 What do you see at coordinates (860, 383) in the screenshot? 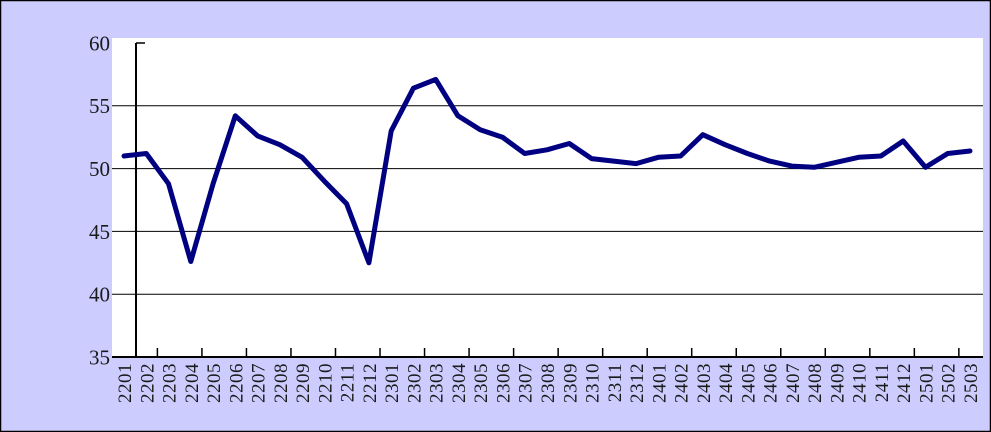
I see `x-tick-label: 2410` at bounding box center [860, 383].